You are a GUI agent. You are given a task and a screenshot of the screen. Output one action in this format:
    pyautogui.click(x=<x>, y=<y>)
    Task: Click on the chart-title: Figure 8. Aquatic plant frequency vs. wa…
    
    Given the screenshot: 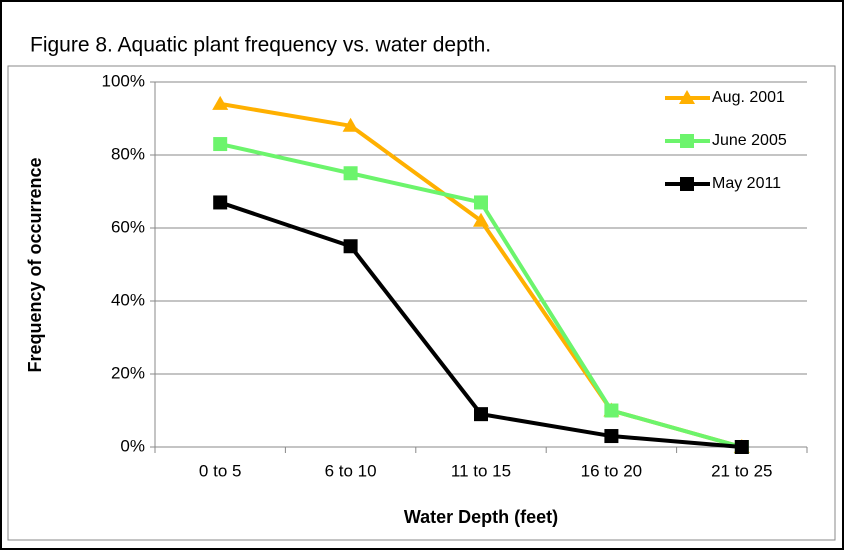 What is the action you would take?
    pyautogui.click(x=260, y=45)
    